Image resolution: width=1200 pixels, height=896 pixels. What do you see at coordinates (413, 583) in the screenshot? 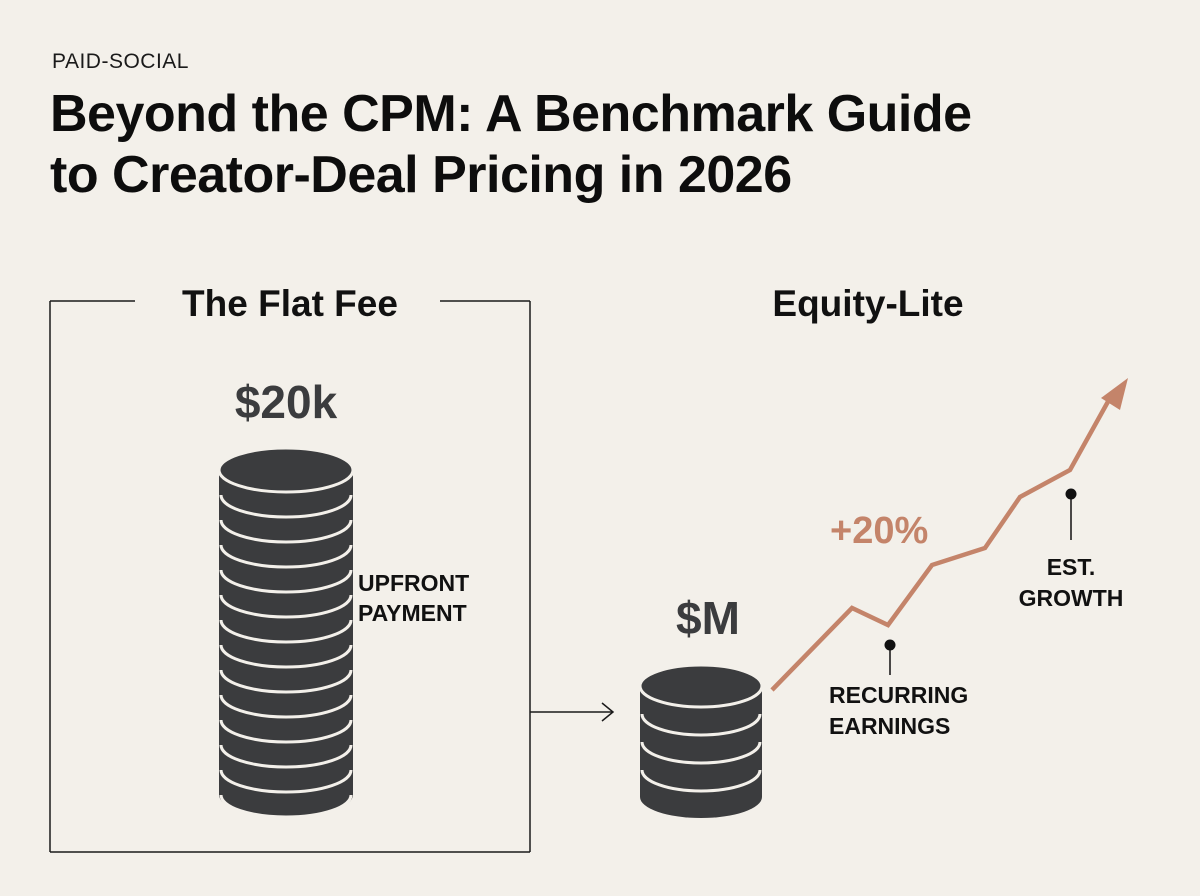
I see `upfront-label-line-1: UPFRONT` at bounding box center [413, 583].